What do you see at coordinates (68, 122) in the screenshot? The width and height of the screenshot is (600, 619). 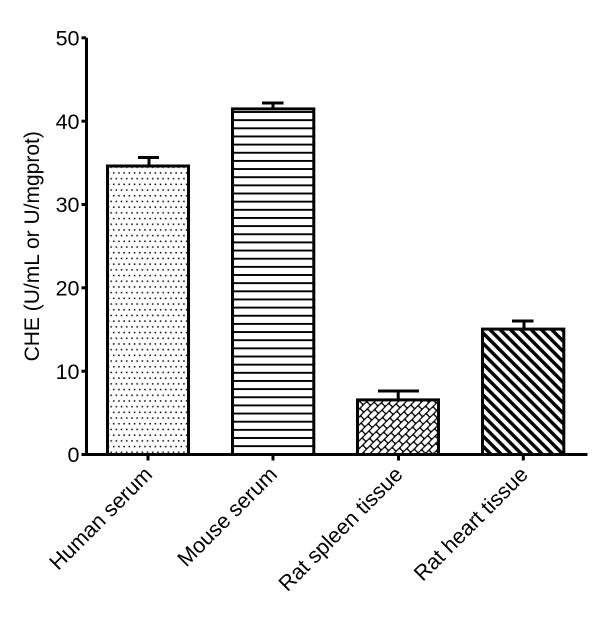 I see `svg-text: 40` at bounding box center [68, 122].